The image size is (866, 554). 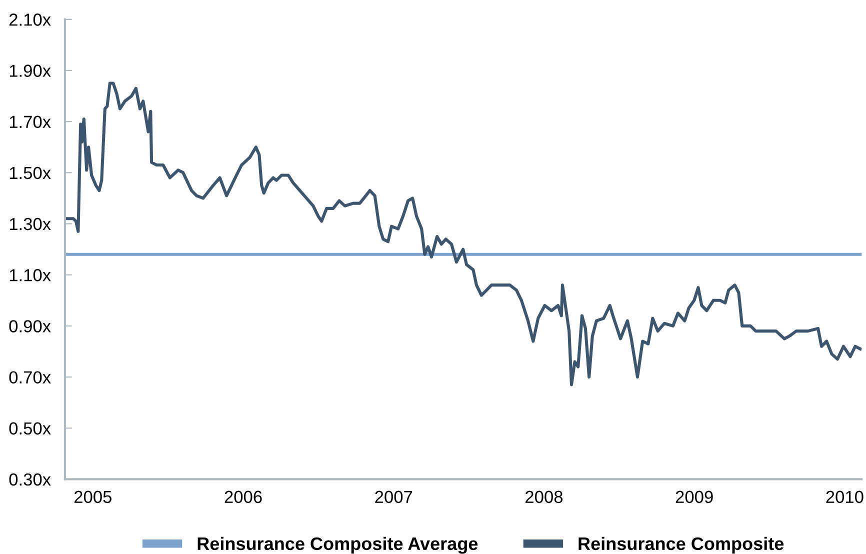 What do you see at coordinates (93, 497) in the screenshot?
I see `x-tick-label: 2005` at bounding box center [93, 497].